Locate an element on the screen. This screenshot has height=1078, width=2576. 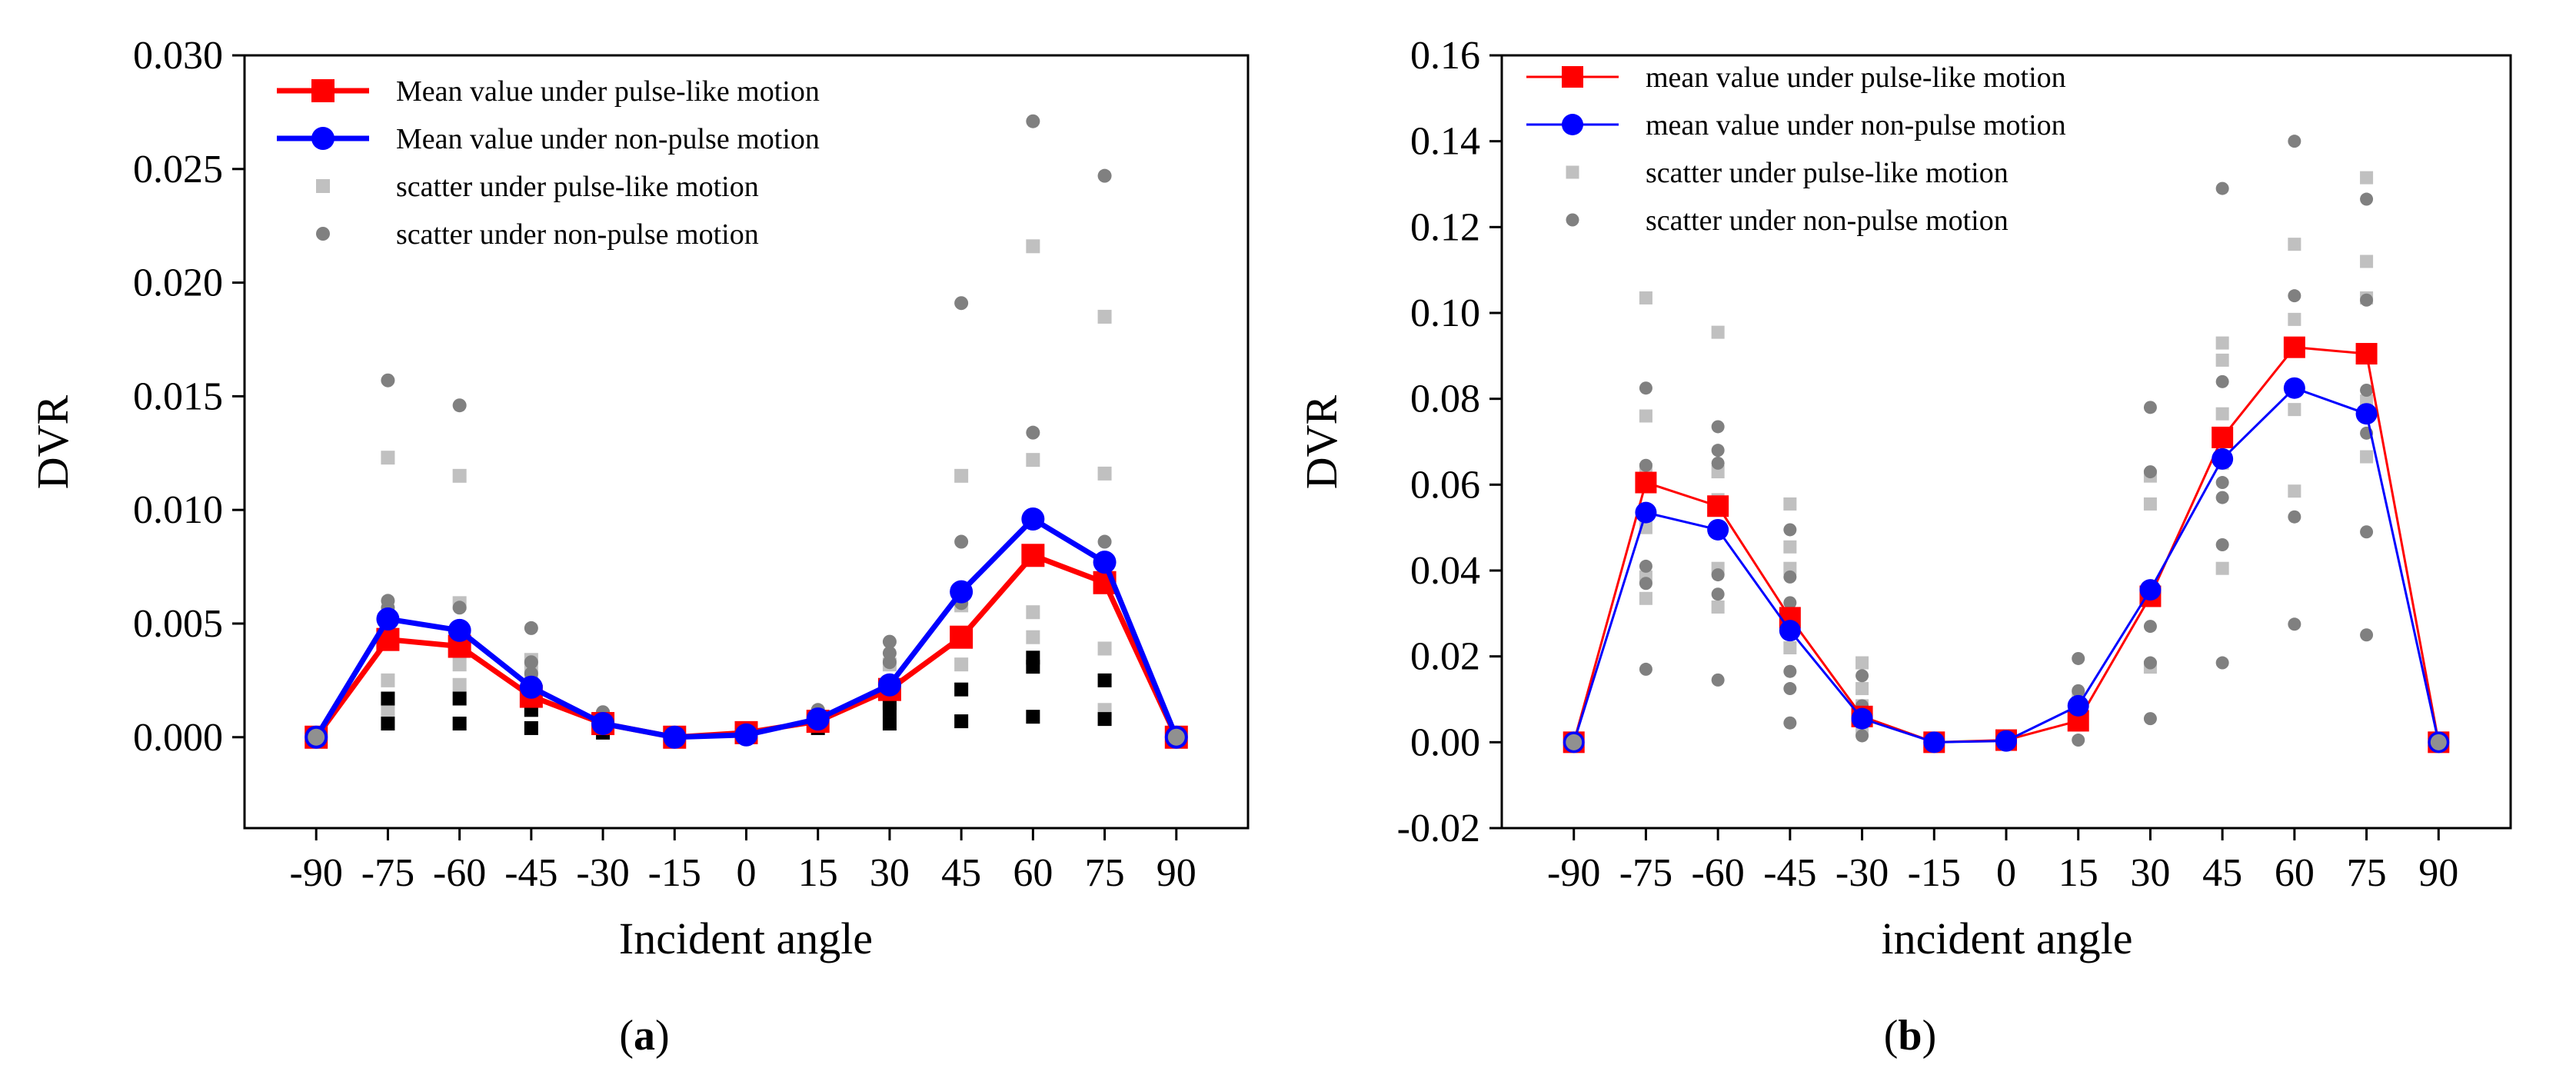
legend-label: scatter under non-pulse motion is located at coordinates (1827, 221).